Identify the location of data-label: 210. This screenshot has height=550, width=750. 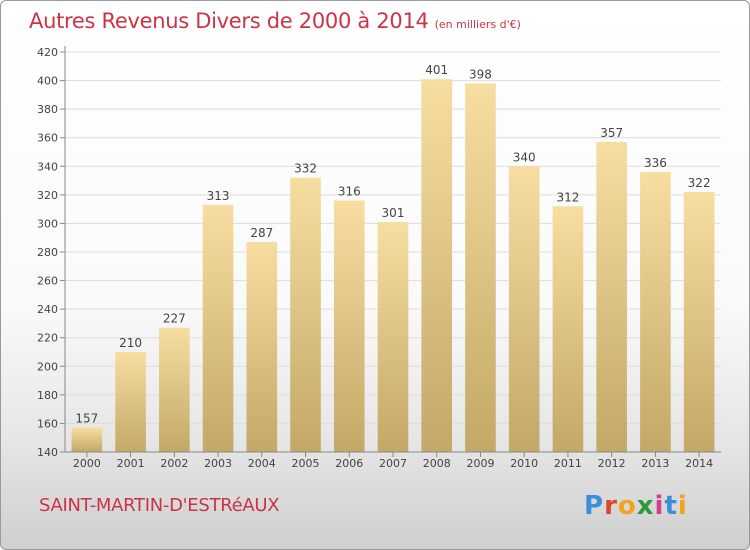
(130, 343).